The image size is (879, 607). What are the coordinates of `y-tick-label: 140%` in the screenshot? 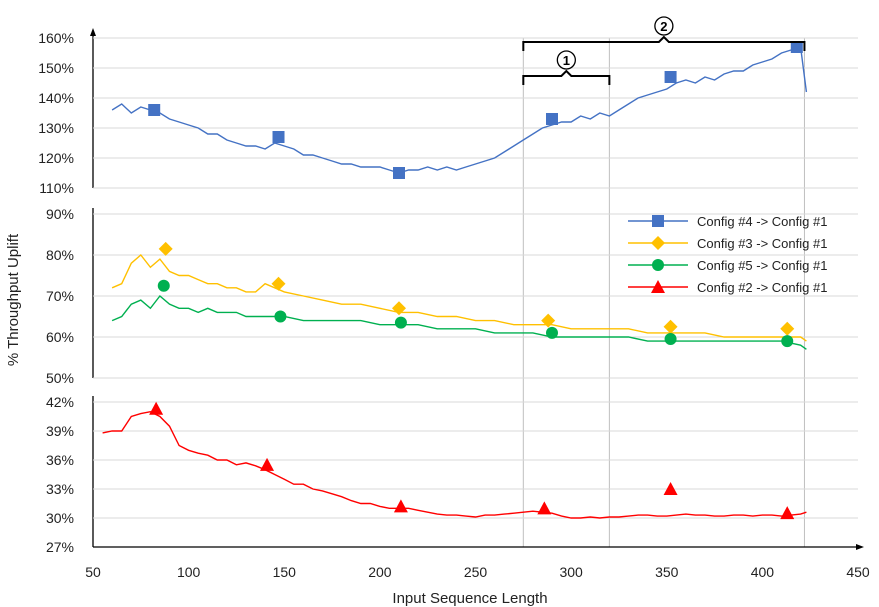 It's located at (56, 98).